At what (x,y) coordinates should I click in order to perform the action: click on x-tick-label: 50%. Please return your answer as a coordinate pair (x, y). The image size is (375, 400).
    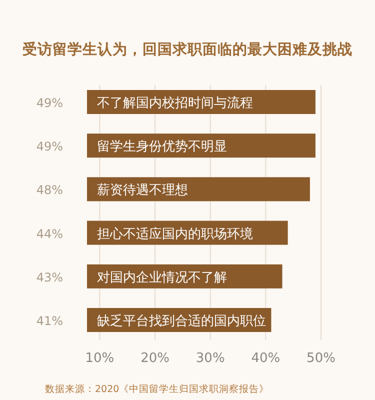
    Looking at the image, I should click on (321, 358).